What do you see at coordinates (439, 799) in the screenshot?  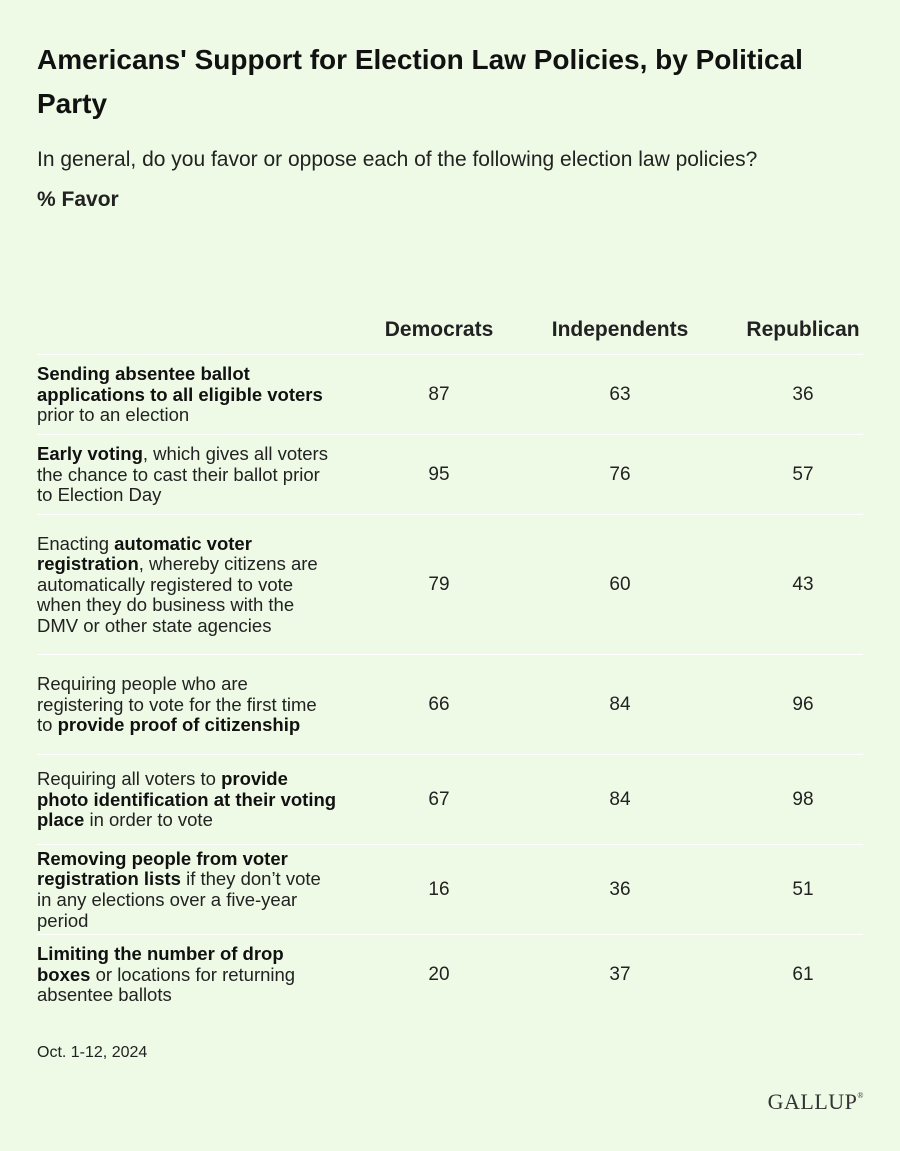 I see `cell-value-democrats: 67` at bounding box center [439, 799].